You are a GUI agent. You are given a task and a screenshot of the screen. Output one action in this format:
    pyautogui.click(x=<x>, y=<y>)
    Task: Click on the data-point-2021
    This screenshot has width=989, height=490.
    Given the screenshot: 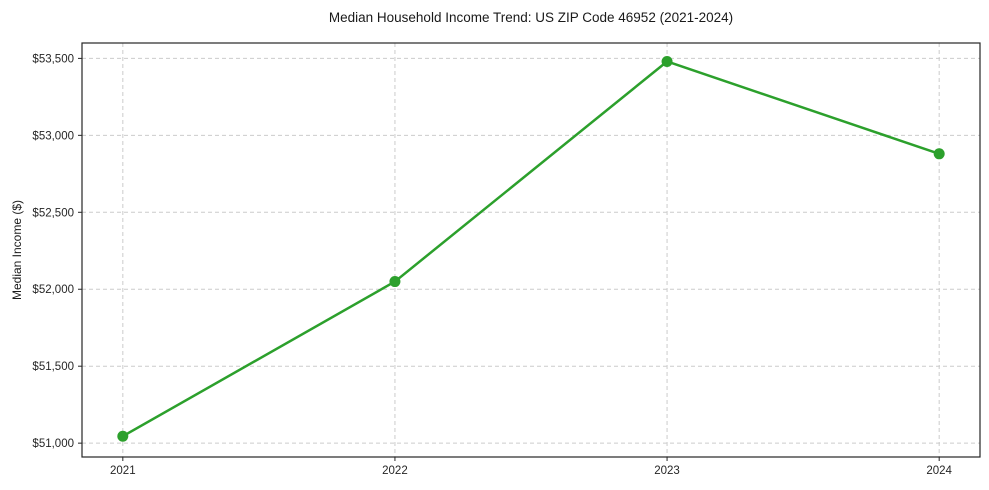 What is the action you would take?
    pyautogui.click(x=123, y=436)
    